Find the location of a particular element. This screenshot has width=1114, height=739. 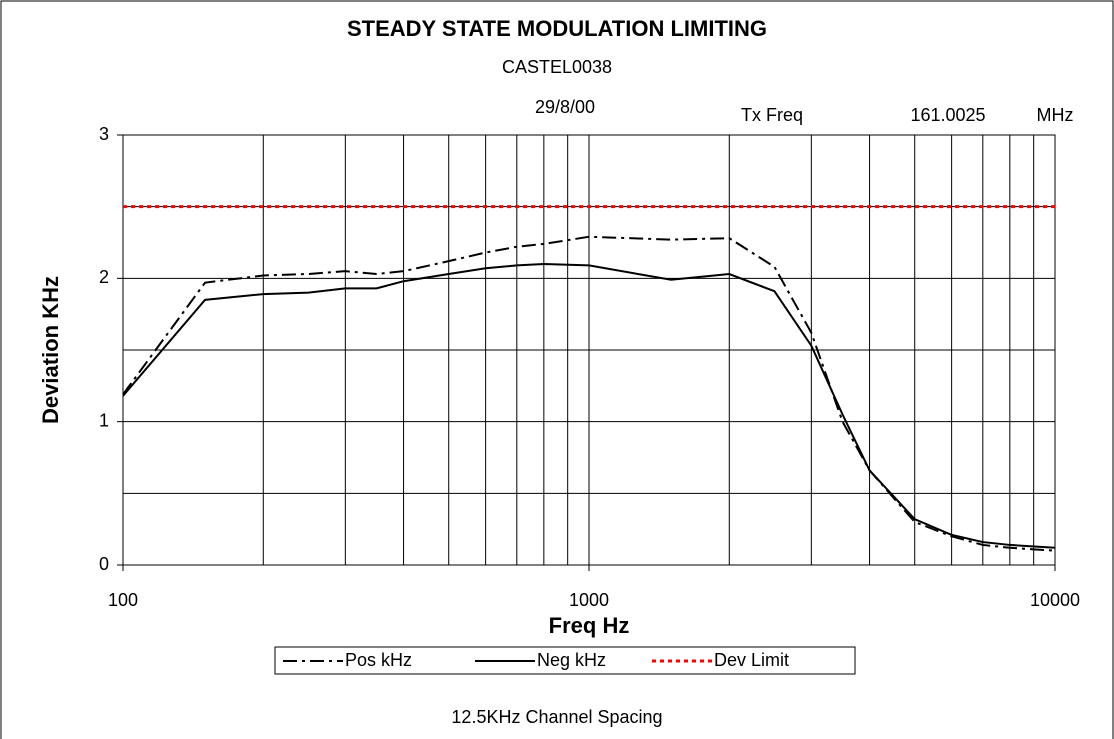

x-axis-label: Freq Hz is located at coordinates (589, 625).